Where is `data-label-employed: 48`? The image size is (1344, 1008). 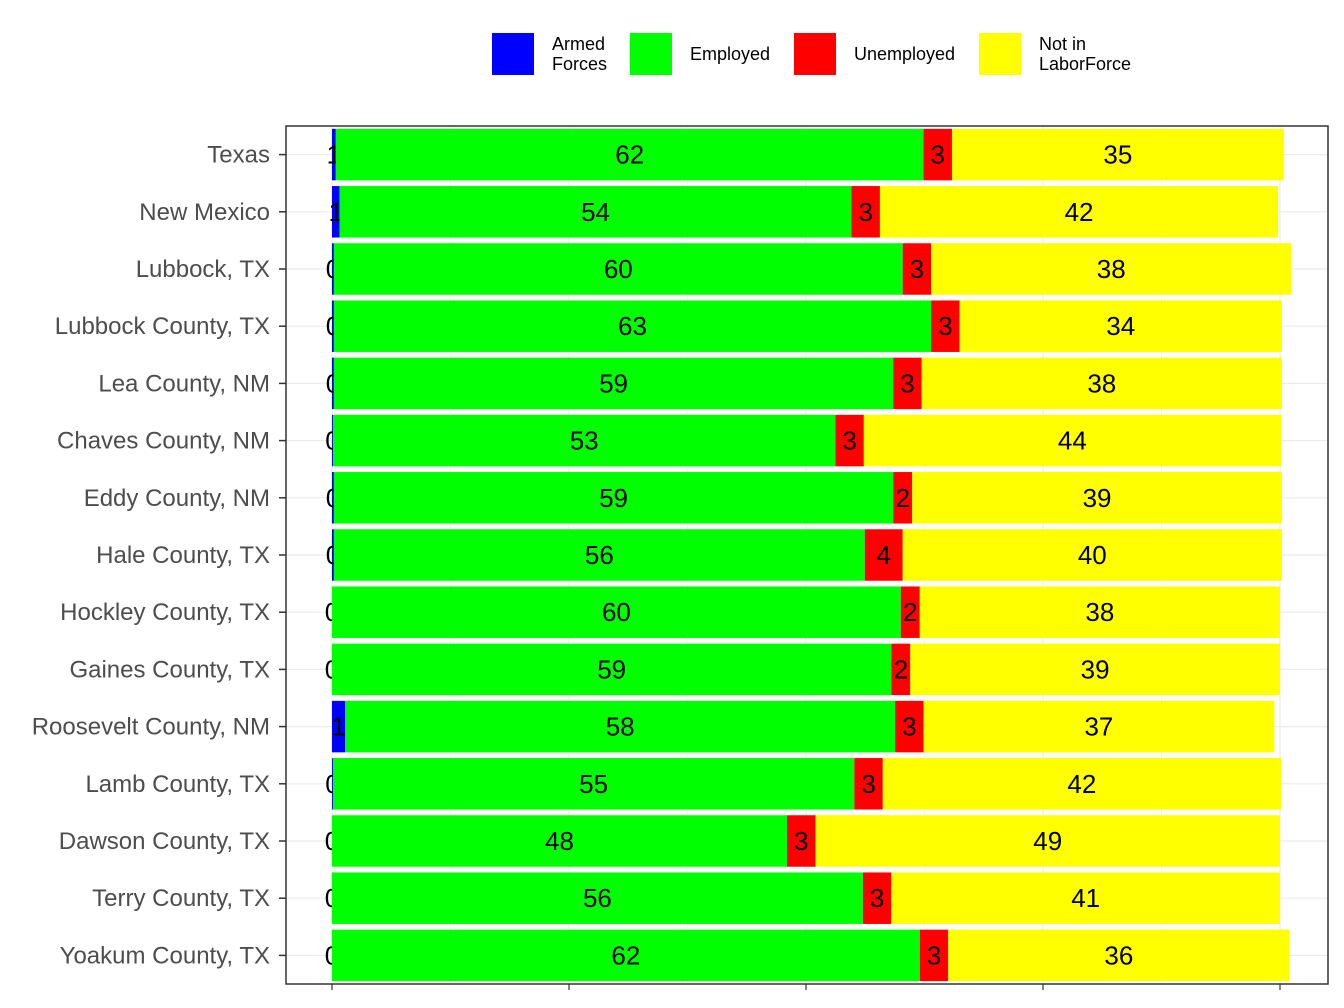 data-label-employed: 48 is located at coordinates (559, 841).